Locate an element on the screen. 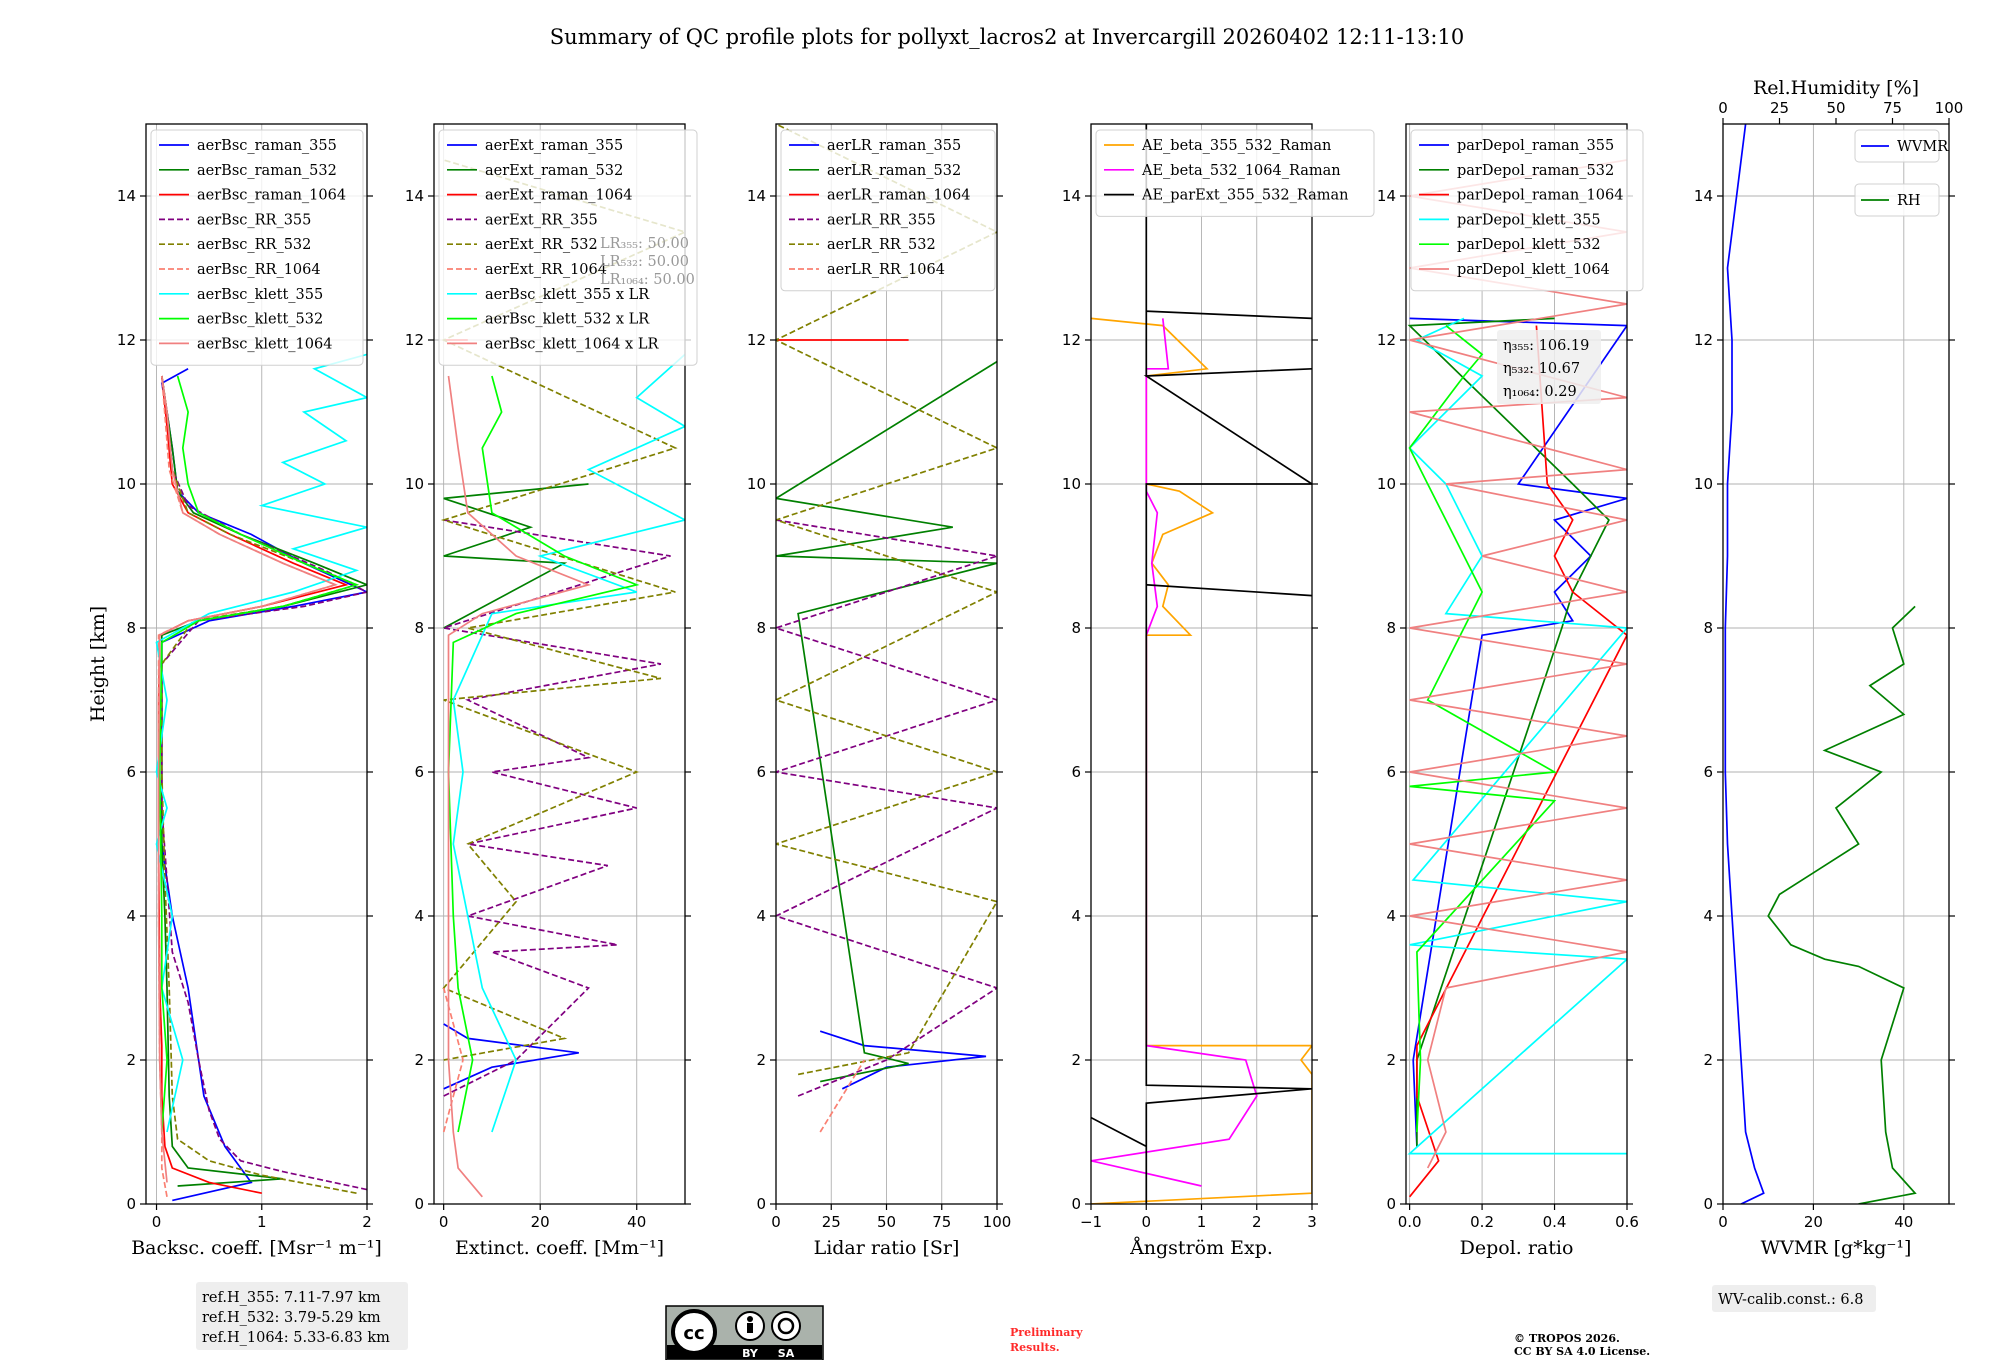  copyright-text: © TROPOS 2026. is located at coordinates (1567, 1338).